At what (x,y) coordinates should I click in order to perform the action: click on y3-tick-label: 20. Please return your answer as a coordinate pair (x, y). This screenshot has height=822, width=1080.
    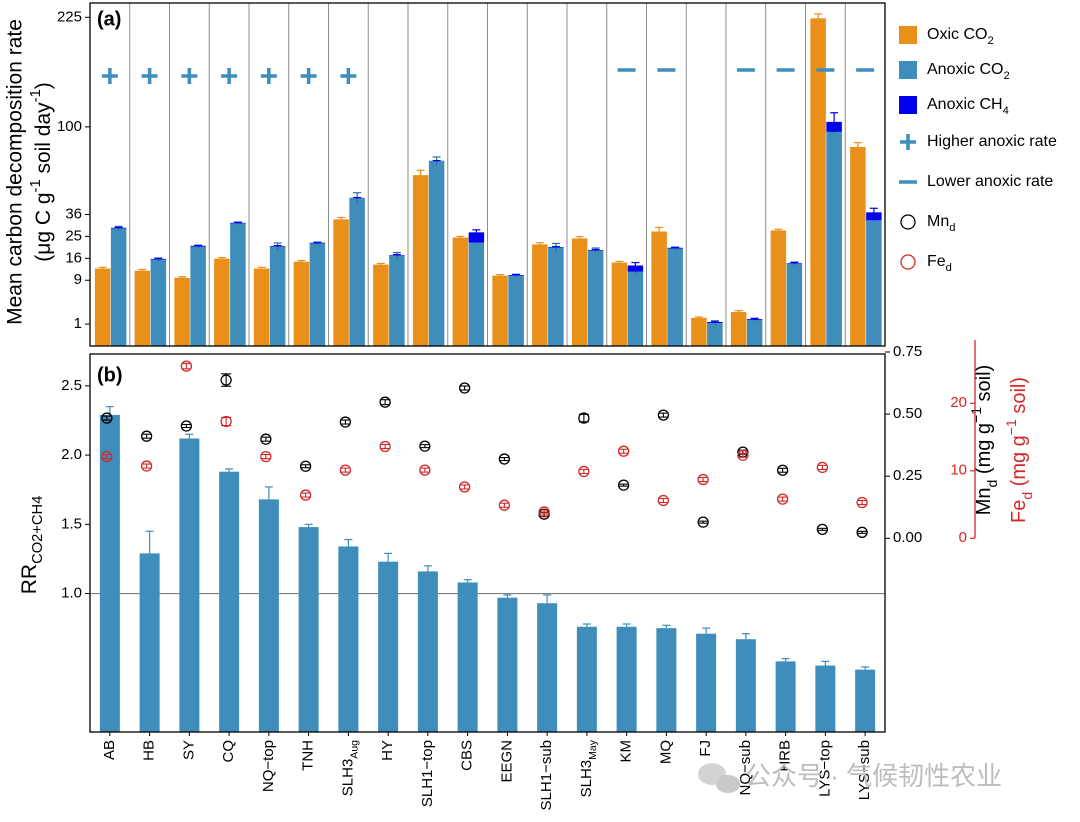
    Looking at the image, I should click on (958, 402).